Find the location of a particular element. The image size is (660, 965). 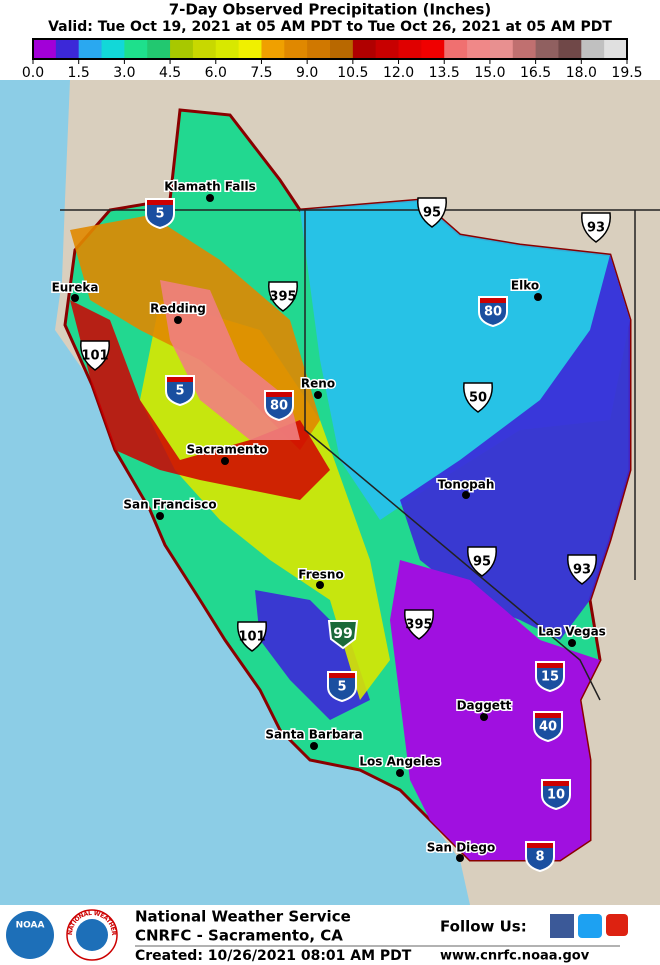

youtube is located at coordinates (617, 925).